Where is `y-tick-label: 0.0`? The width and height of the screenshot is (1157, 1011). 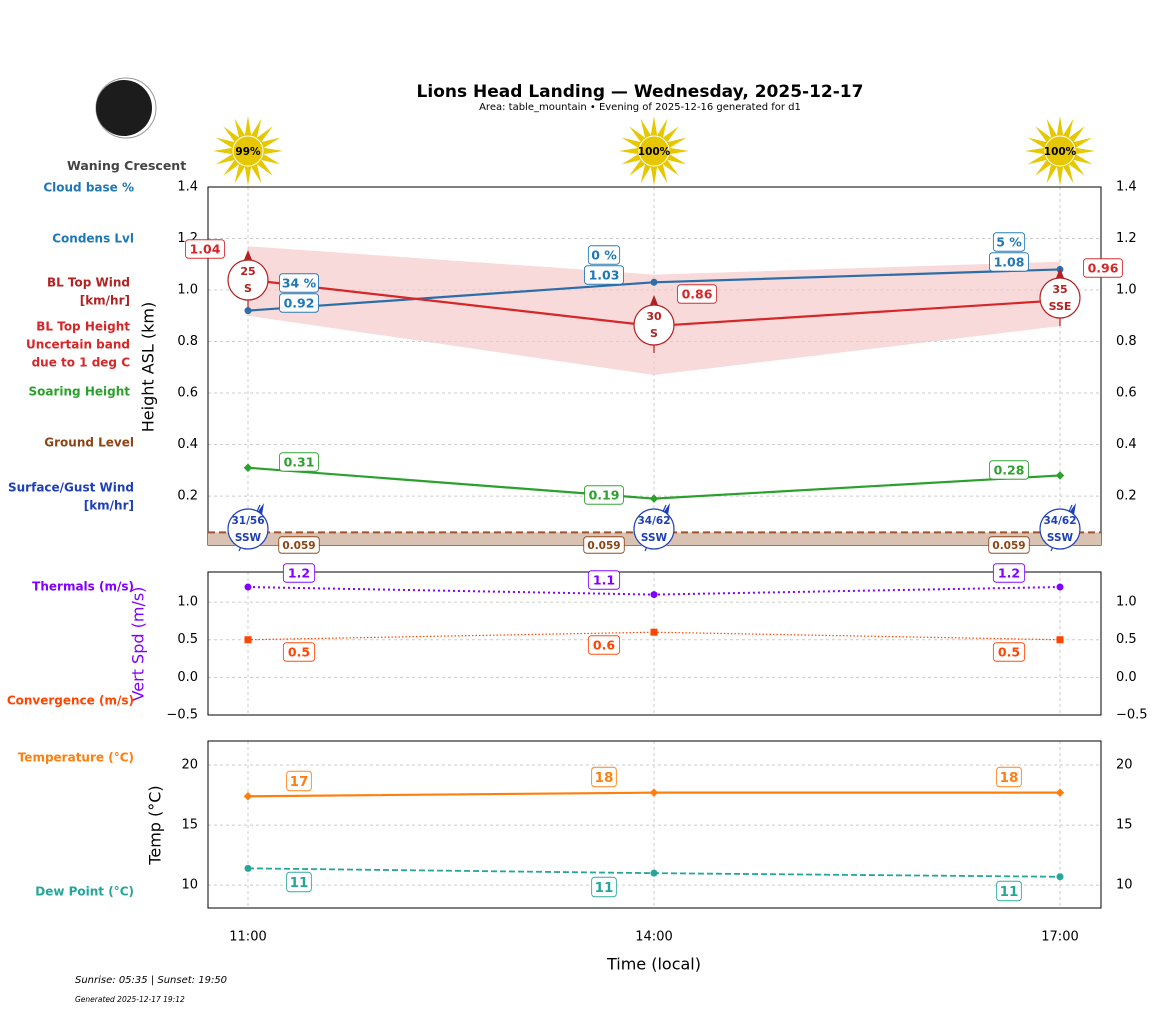 y-tick-label: 0.0 is located at coordinates (187, 677).